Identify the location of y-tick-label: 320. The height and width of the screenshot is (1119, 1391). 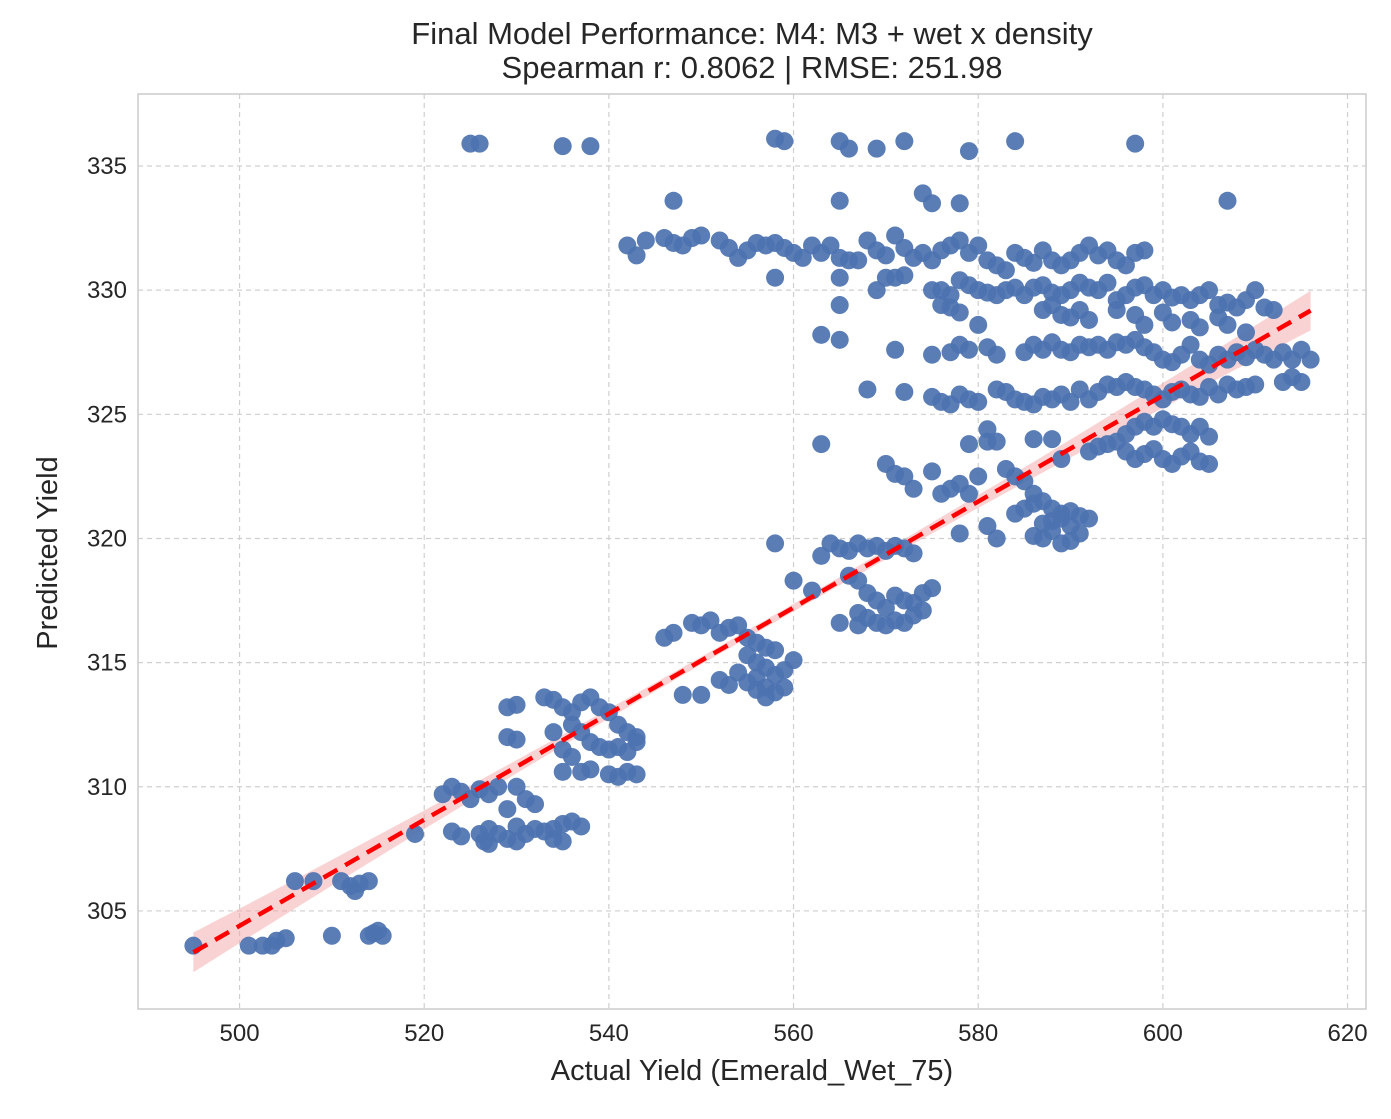
(107, 538).